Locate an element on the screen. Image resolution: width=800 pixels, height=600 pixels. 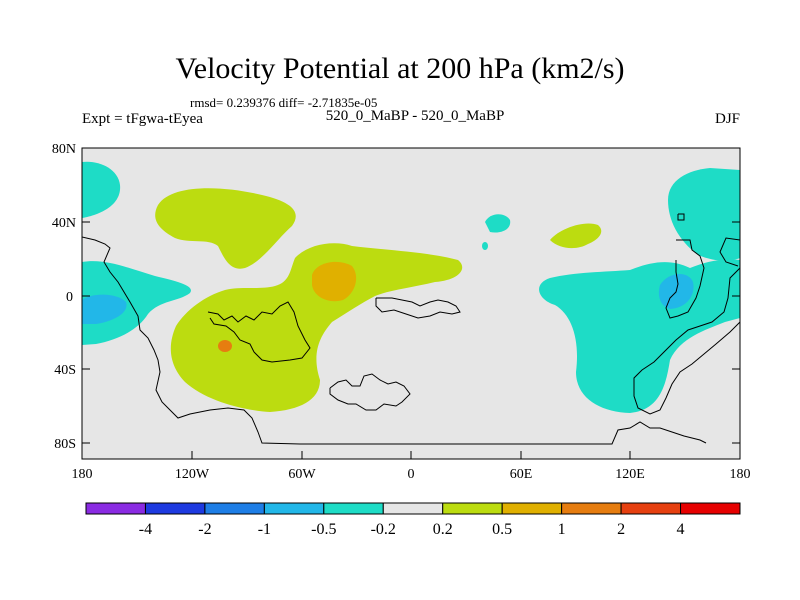
contour-neg-tiny is located at coordinates (485, 246).